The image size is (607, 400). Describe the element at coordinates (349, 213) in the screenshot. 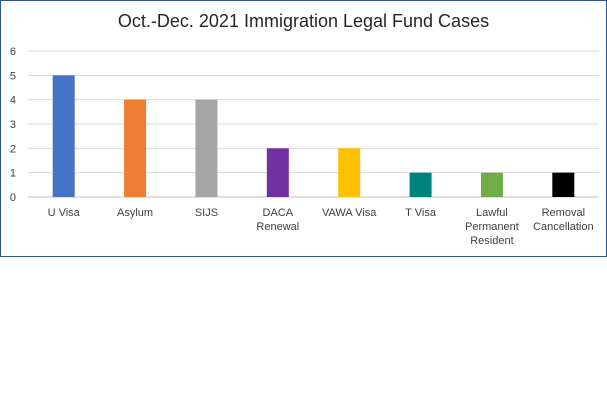

I see `x-tick-label: VAWA Visa` at that location.